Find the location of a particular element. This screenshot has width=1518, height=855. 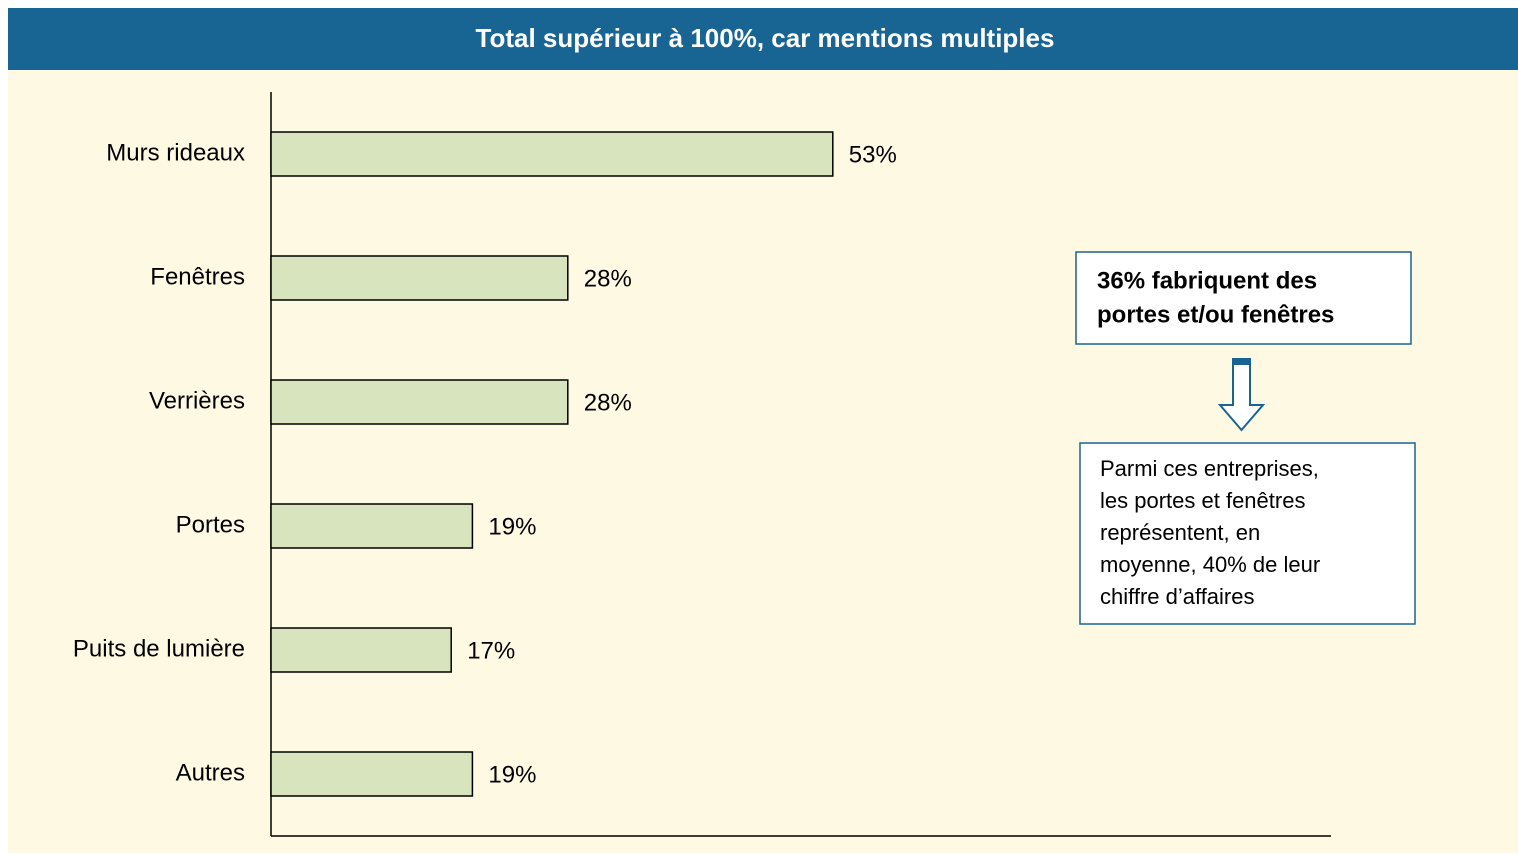

category-label: Autres is located at coordinates (210, 772).